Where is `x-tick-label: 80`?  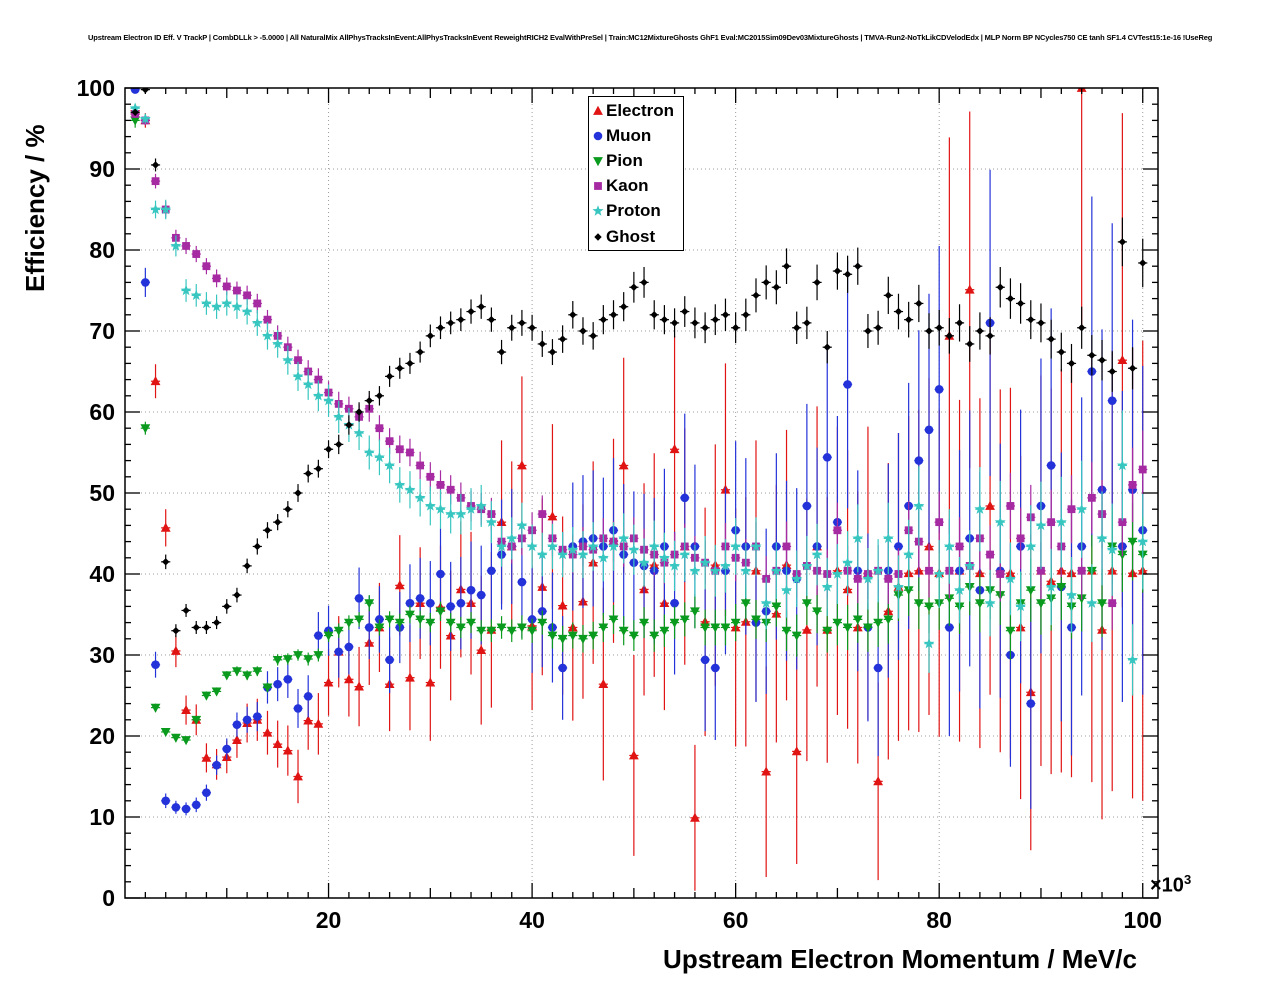 x-tick-label: 80 is located at coordinates (939, 920).